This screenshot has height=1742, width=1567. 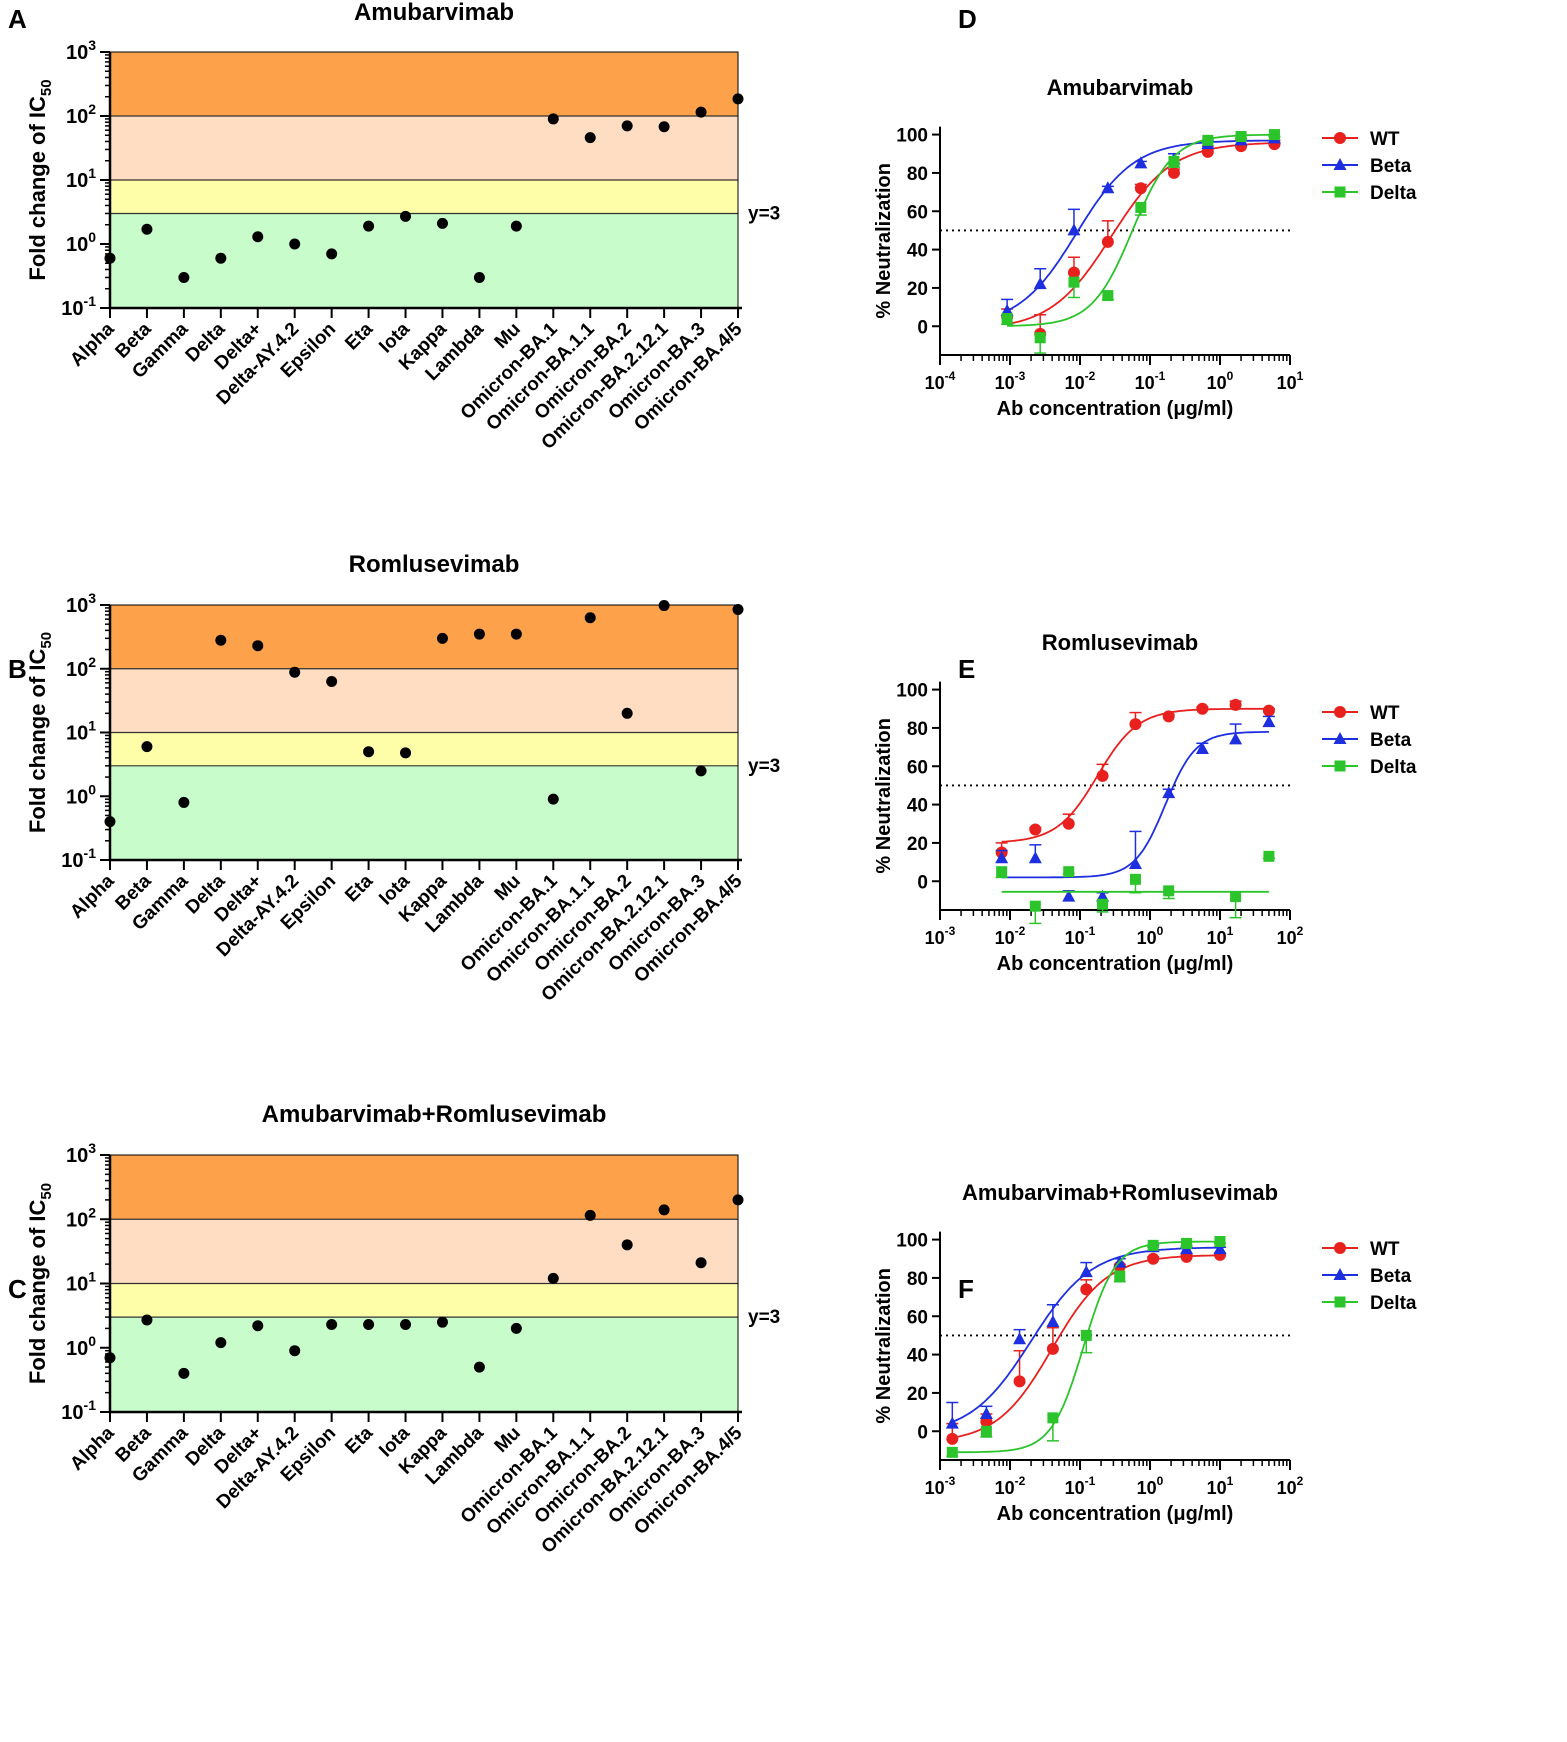 What do you see at coordinates (78, 1410) in the screenshot?
I see `y-tick-label-c: 10⁻¹` at bounding box center [78, 1410].